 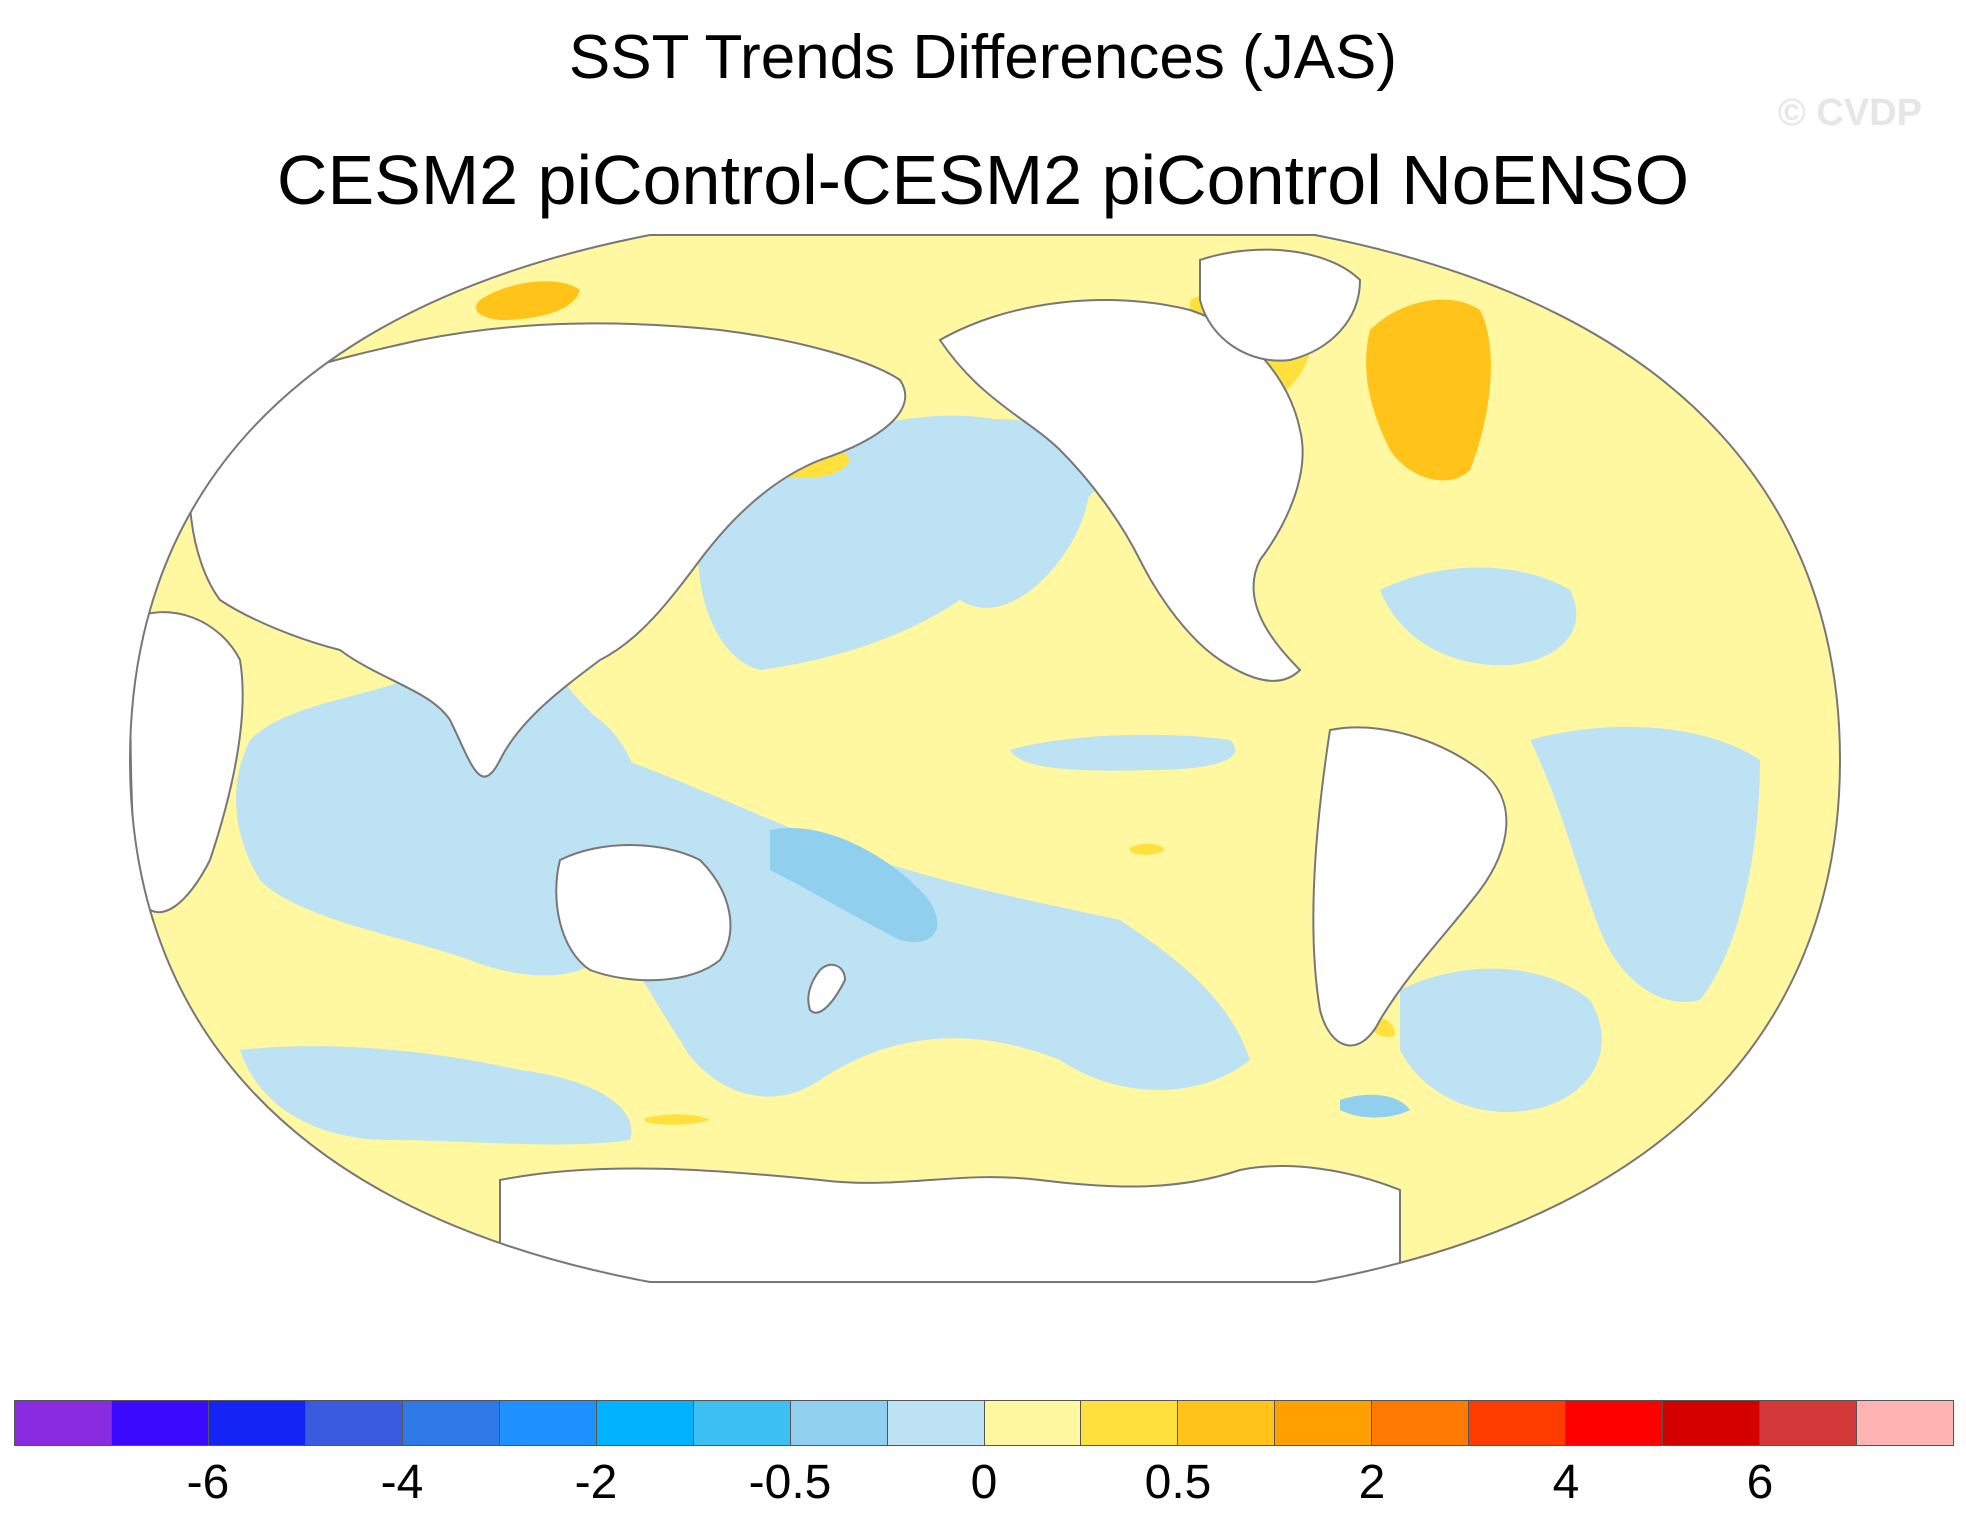 I want to click on southern-indian-negative-region, so click(x=436, y=1095).